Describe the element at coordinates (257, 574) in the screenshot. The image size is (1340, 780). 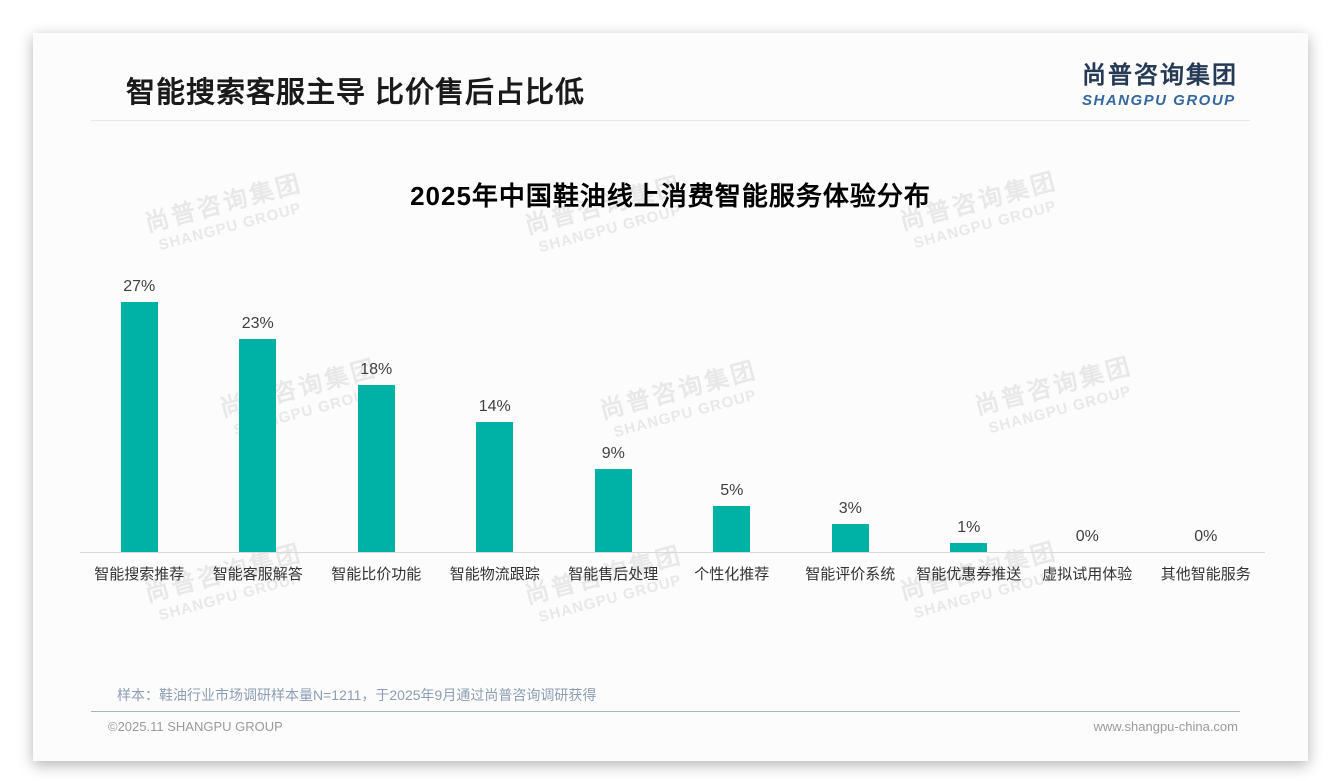
I see `category-label: 智能客服解答` at that location.